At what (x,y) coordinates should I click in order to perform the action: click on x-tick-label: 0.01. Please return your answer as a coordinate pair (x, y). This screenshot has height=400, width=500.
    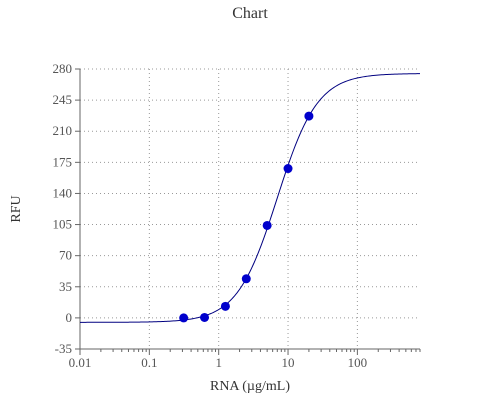
    Looking at the image, I should click on (80, 362).